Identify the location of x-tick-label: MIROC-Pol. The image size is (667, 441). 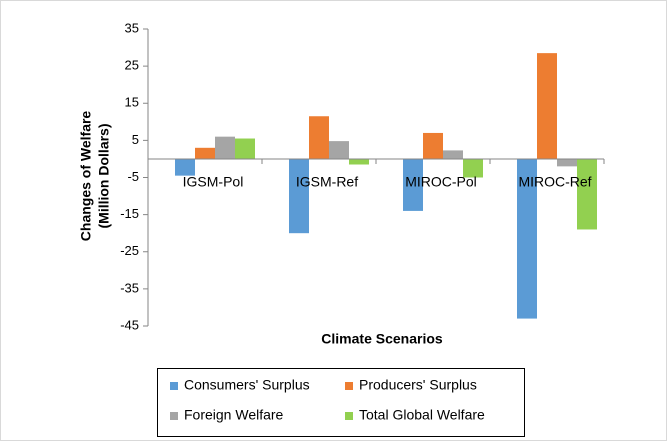
(441, 182).